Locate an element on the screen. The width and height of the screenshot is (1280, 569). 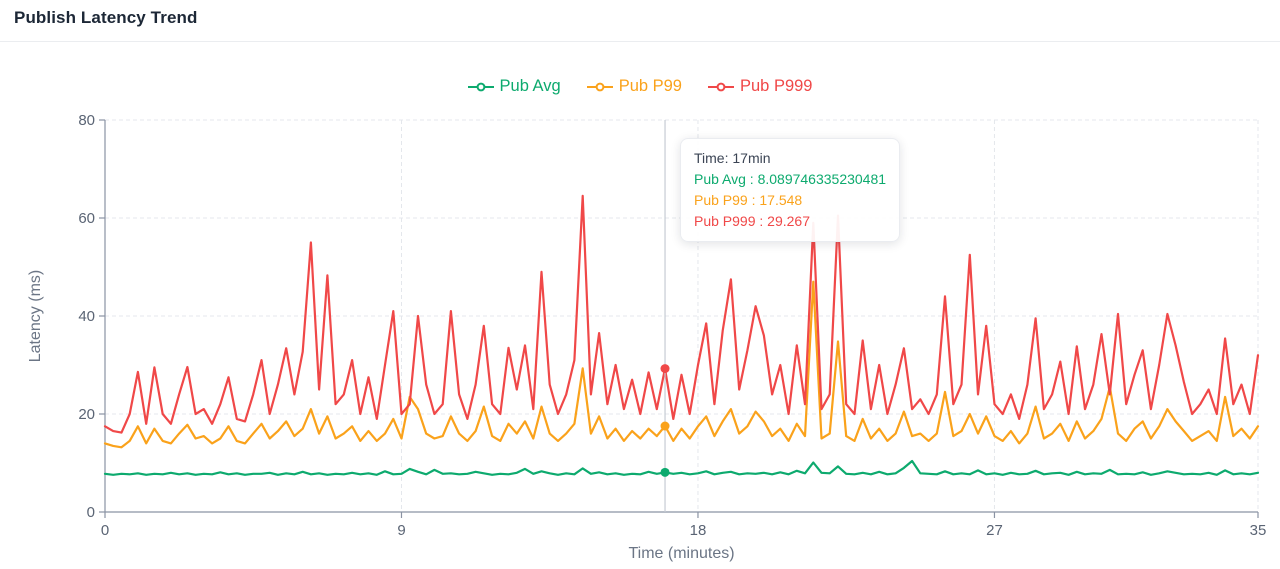
header-divider is located at coordinates (640, 41).